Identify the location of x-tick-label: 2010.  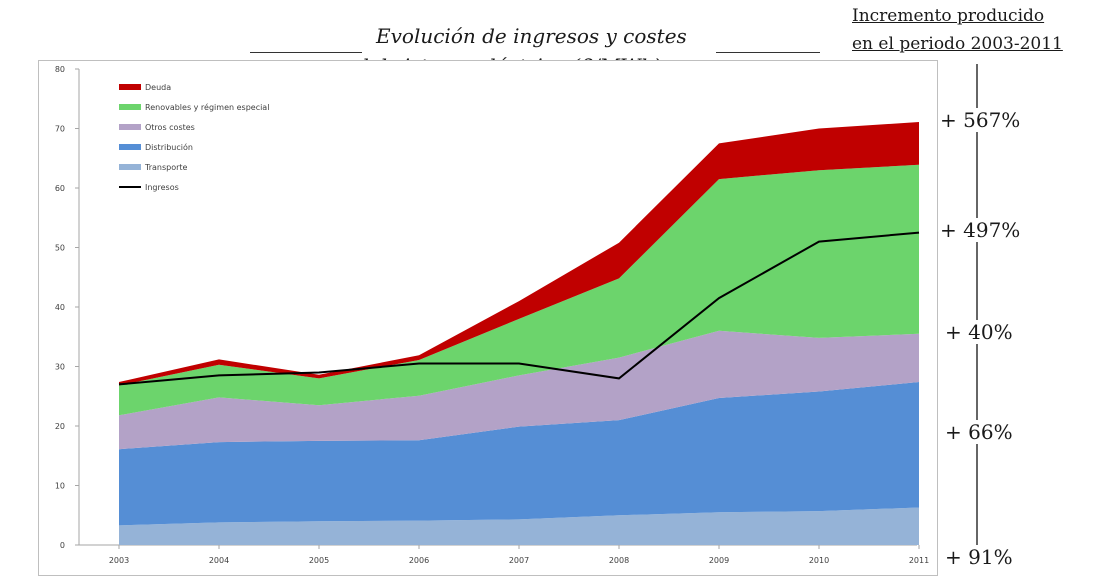
(819, 560).